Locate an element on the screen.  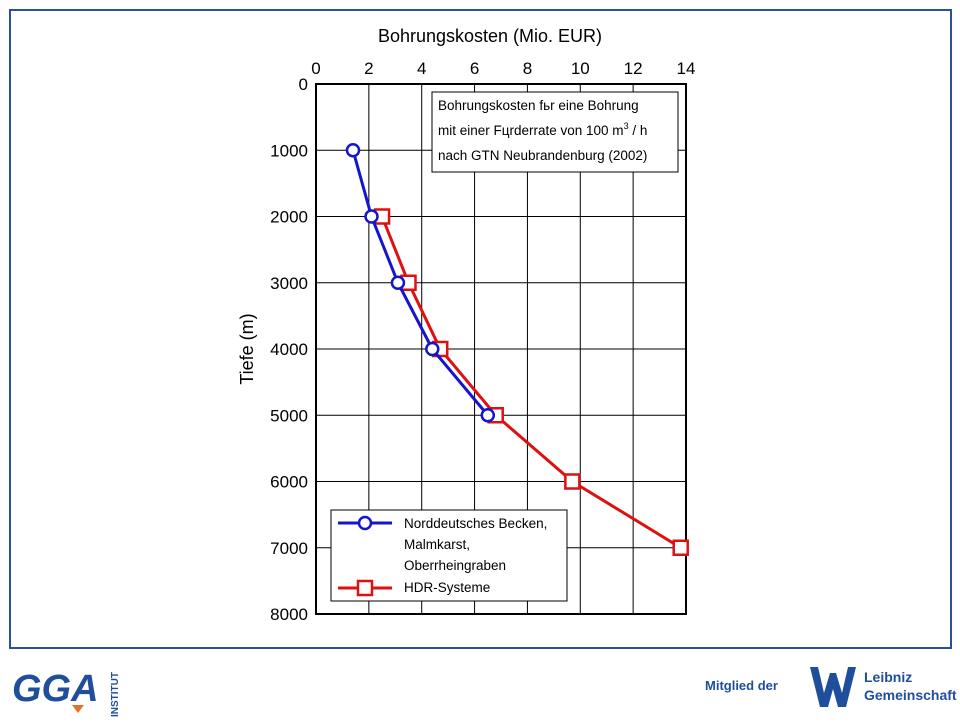
gga-logo-text: GGA is located at coordinates (55, 689).